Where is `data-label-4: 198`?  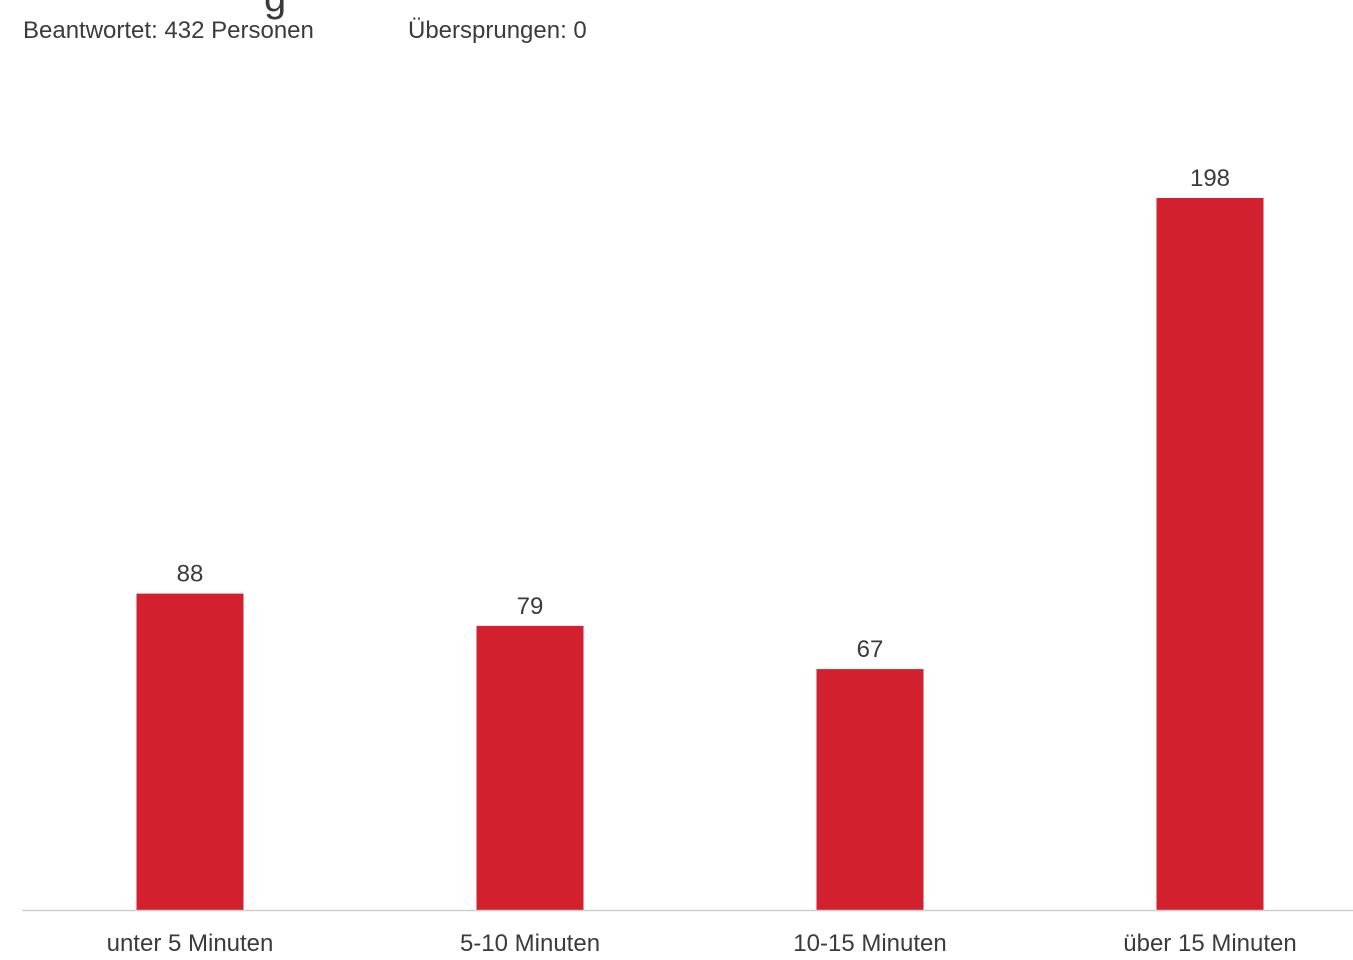 data-label-4: 198 is located at coordinates (1210, 178).